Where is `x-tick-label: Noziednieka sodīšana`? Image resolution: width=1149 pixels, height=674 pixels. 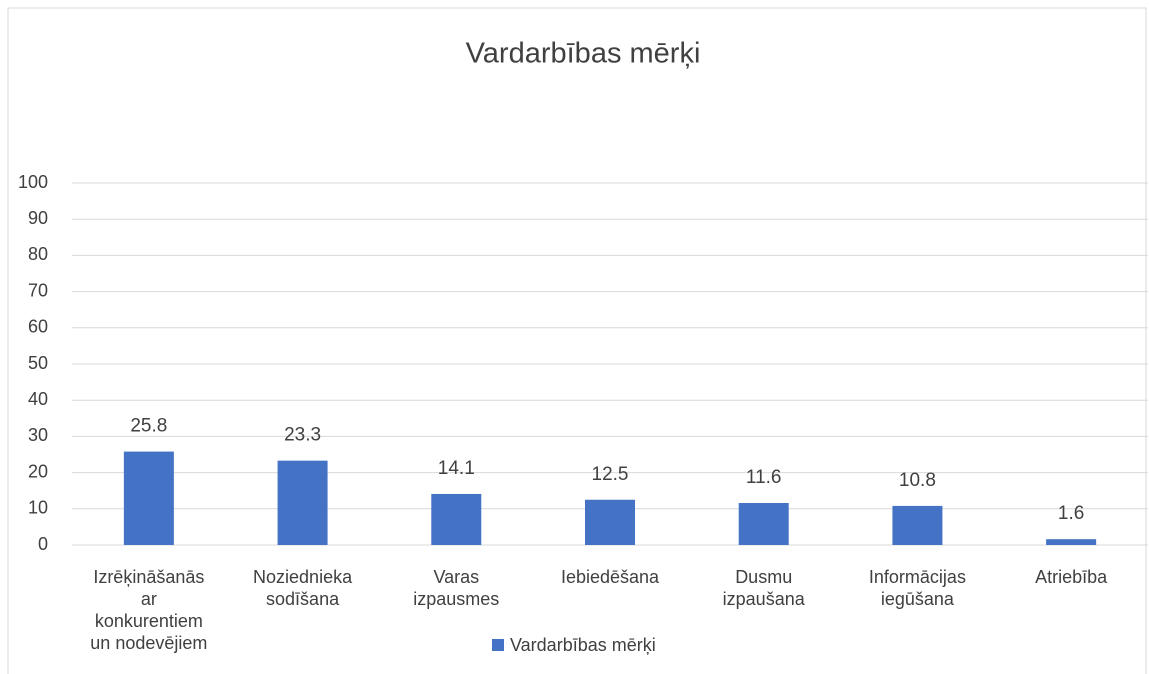 x-tick-label: Noziednieka sodīšana is located at coordinates (303, 588).